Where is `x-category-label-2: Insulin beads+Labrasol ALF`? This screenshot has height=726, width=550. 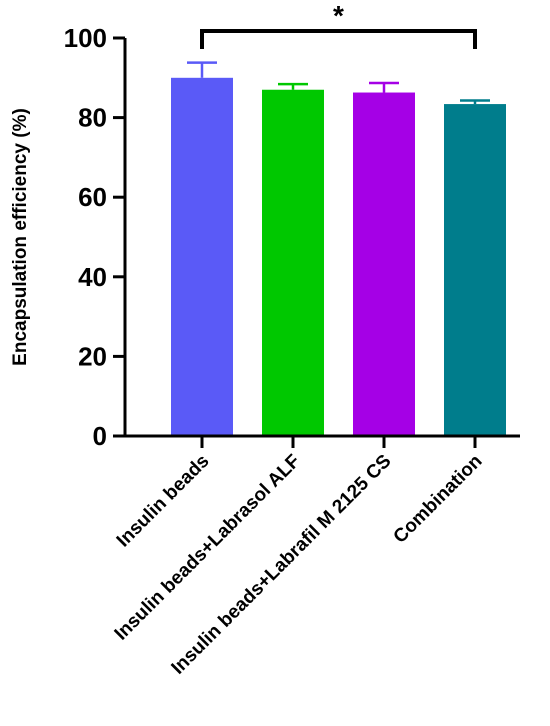
x-category-label-2: Insulin beads+Labrasol ALF is located at coordinates (208, 548).